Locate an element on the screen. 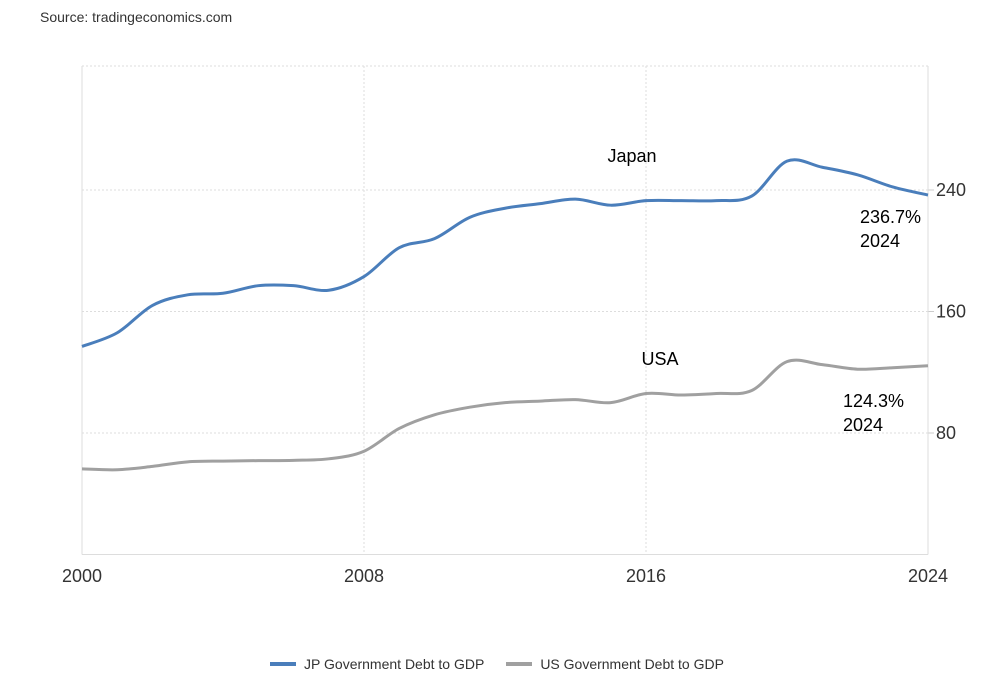  y-tick-label: 80 is located at coordinates (946, 433).